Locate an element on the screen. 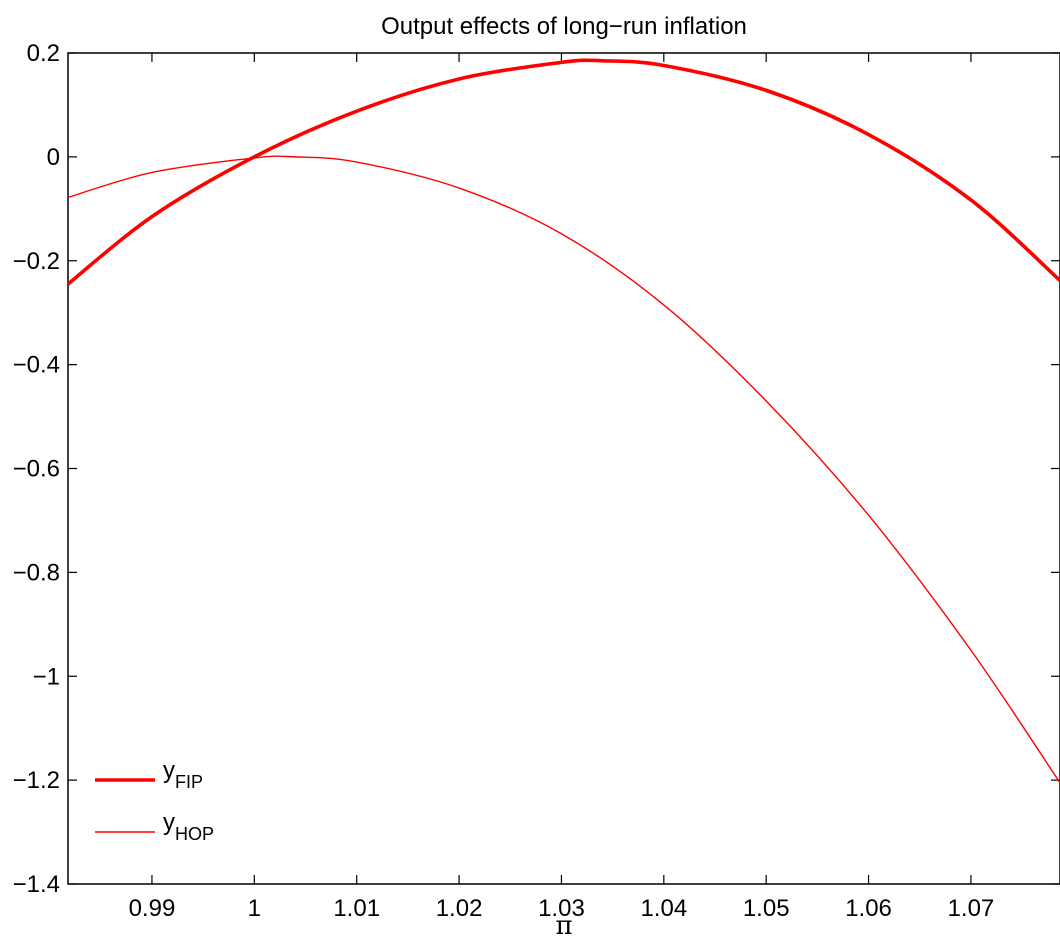 The height and width of the screenshot is (942, 1060). x-tick-label: 1.02 is located at coordinates (459, 908).